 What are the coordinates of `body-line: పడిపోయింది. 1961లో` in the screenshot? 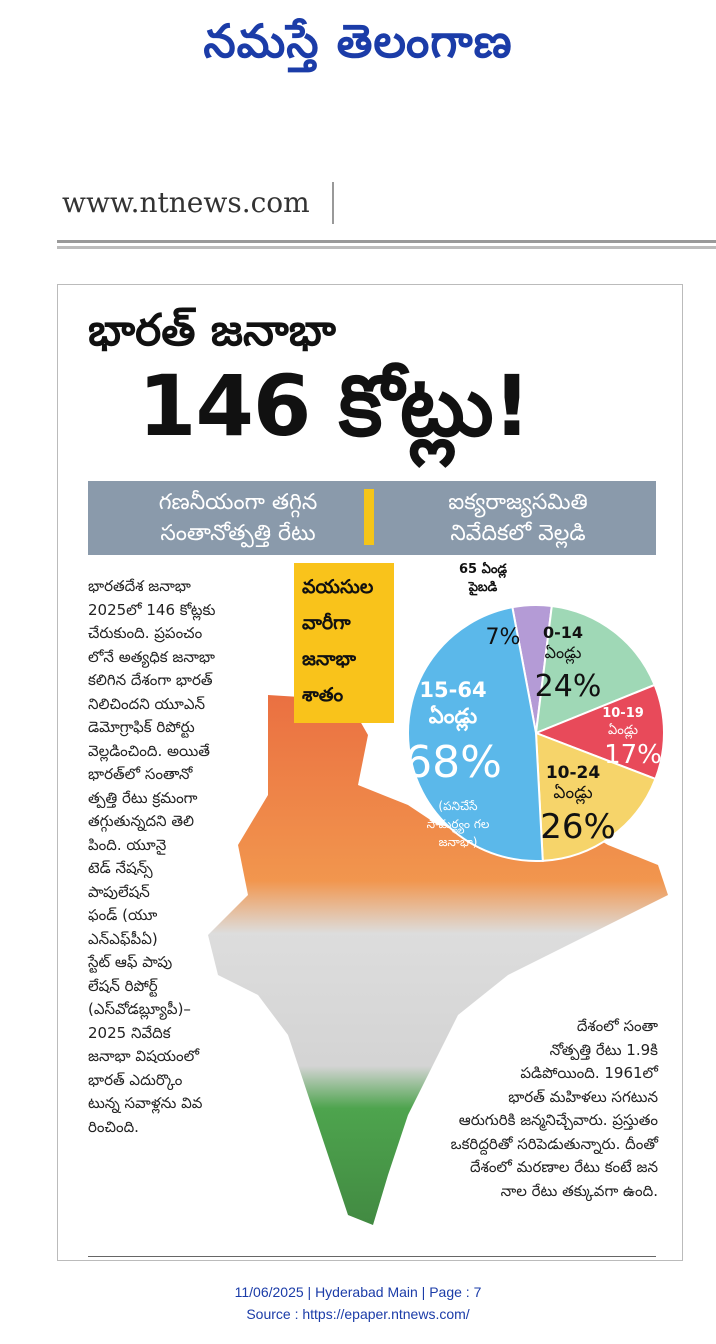 It's located at (589, 1073).